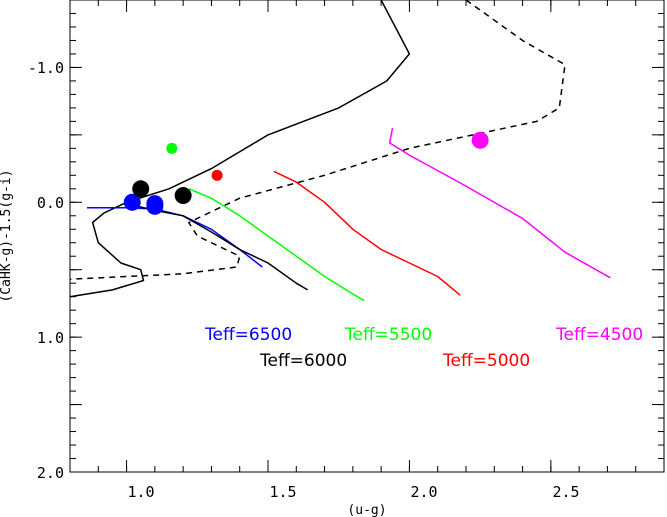  I want to click on y-tick-label: 0.0, so click(50, 203).